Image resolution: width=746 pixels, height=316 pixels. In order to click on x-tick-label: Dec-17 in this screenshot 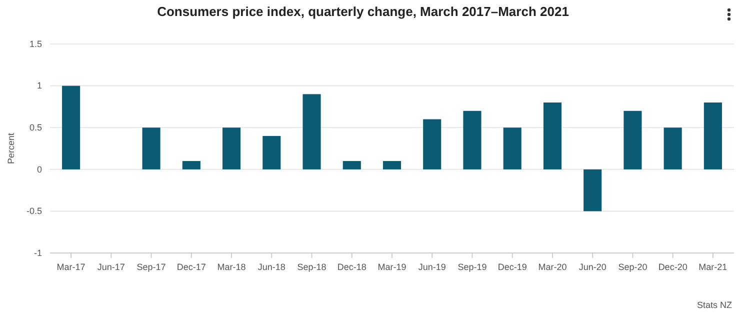, I will do `click(191, 267)`.